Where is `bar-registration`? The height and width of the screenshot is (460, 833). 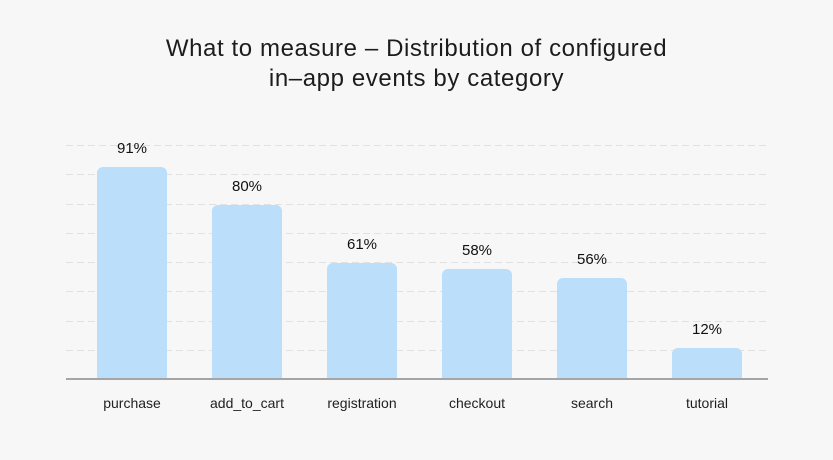
bar-registration is located at coordinates (362, 321).